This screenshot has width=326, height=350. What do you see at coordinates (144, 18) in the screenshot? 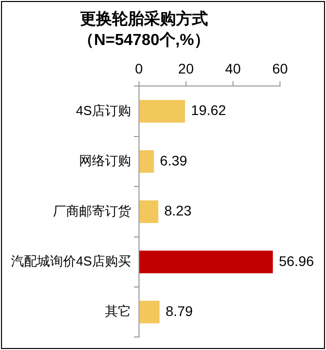
I see `chart-title: 更换轮胎采购方式` at bounding box center [144, 18].